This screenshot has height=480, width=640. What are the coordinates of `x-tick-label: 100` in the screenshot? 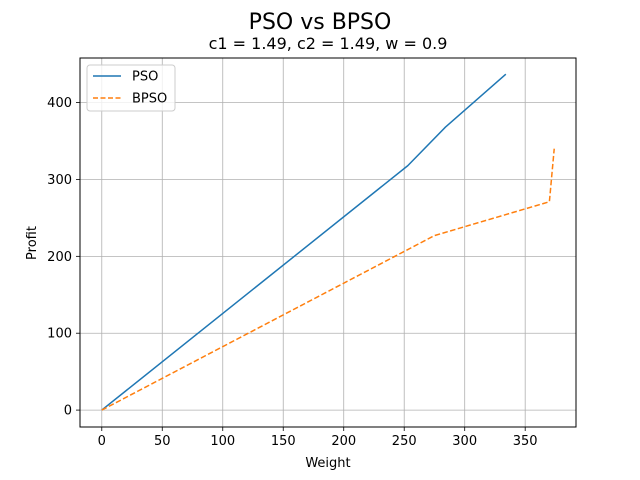 It's located at (222, 441).